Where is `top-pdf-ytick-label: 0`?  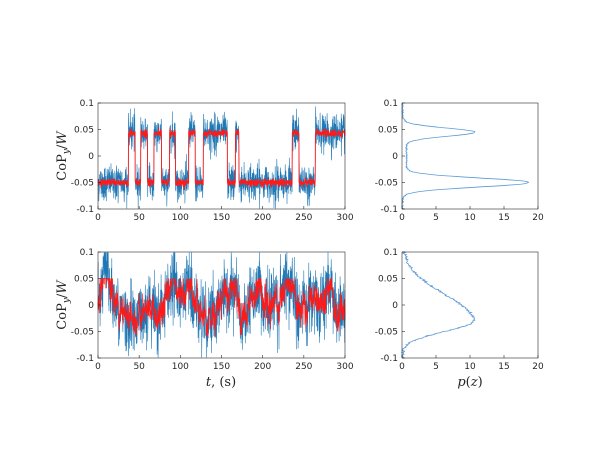
top-pdf-ytick-label: 0 is located at coordinates (395, 157).